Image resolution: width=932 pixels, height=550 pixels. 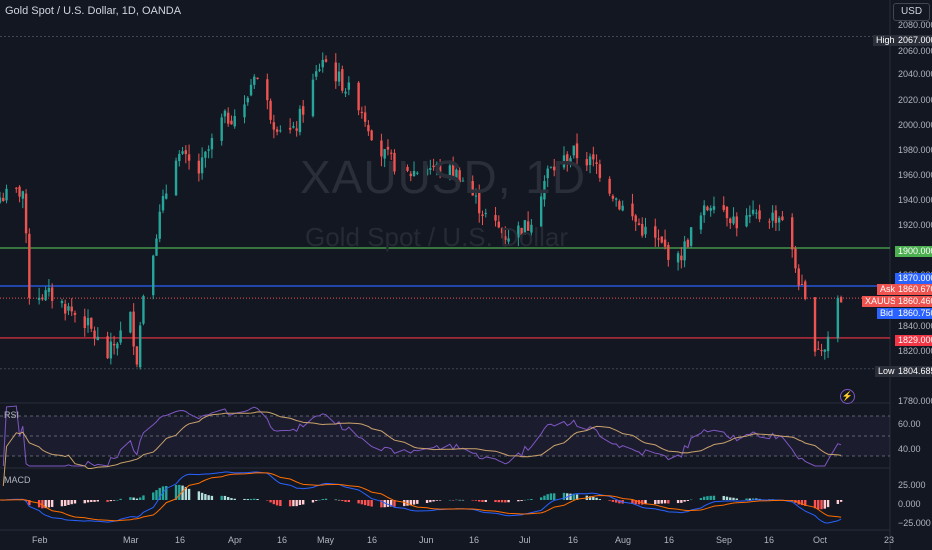 I want to click on rsi-panel-label: RSI, so click(x=12, y=415).